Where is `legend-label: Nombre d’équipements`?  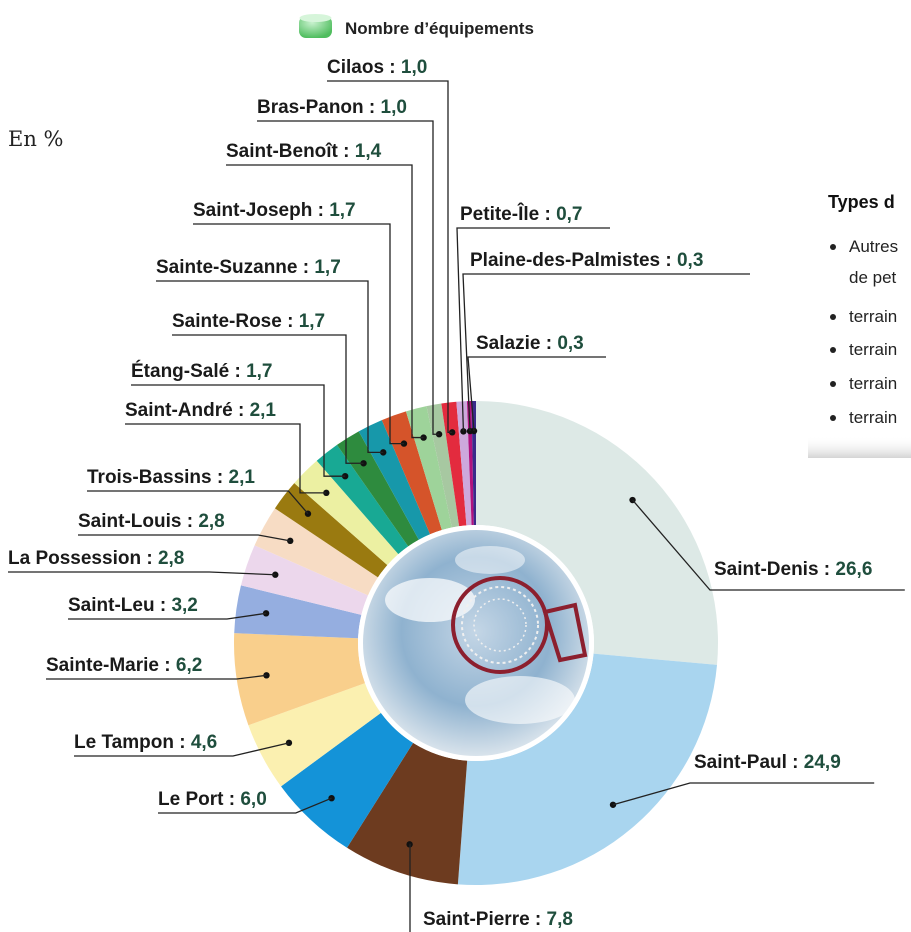 legend-label: Nombre d’équipements is located at coordinates (439, 28).